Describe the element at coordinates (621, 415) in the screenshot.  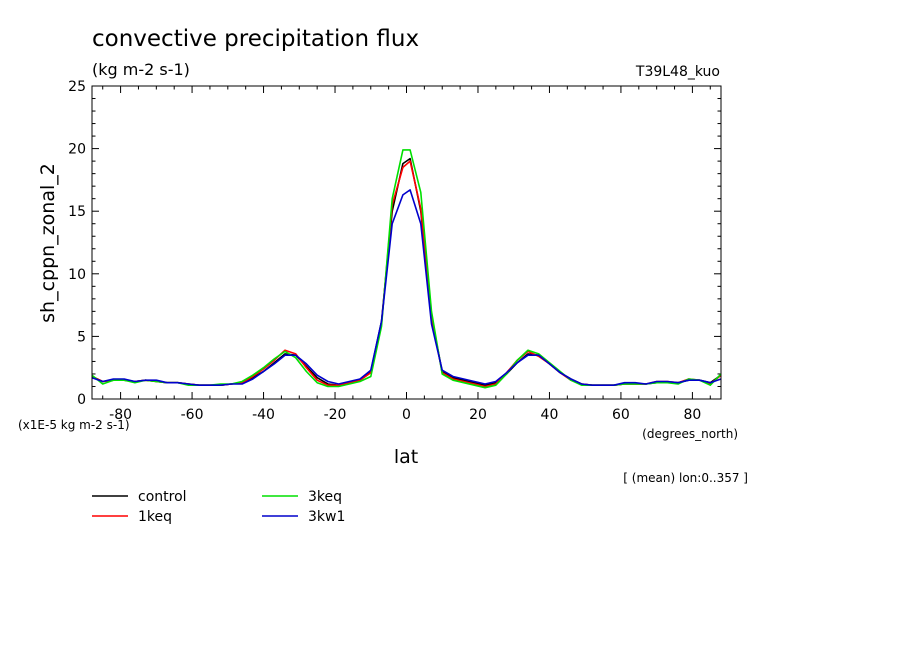
I see `x-tick-label: 60` at that location.